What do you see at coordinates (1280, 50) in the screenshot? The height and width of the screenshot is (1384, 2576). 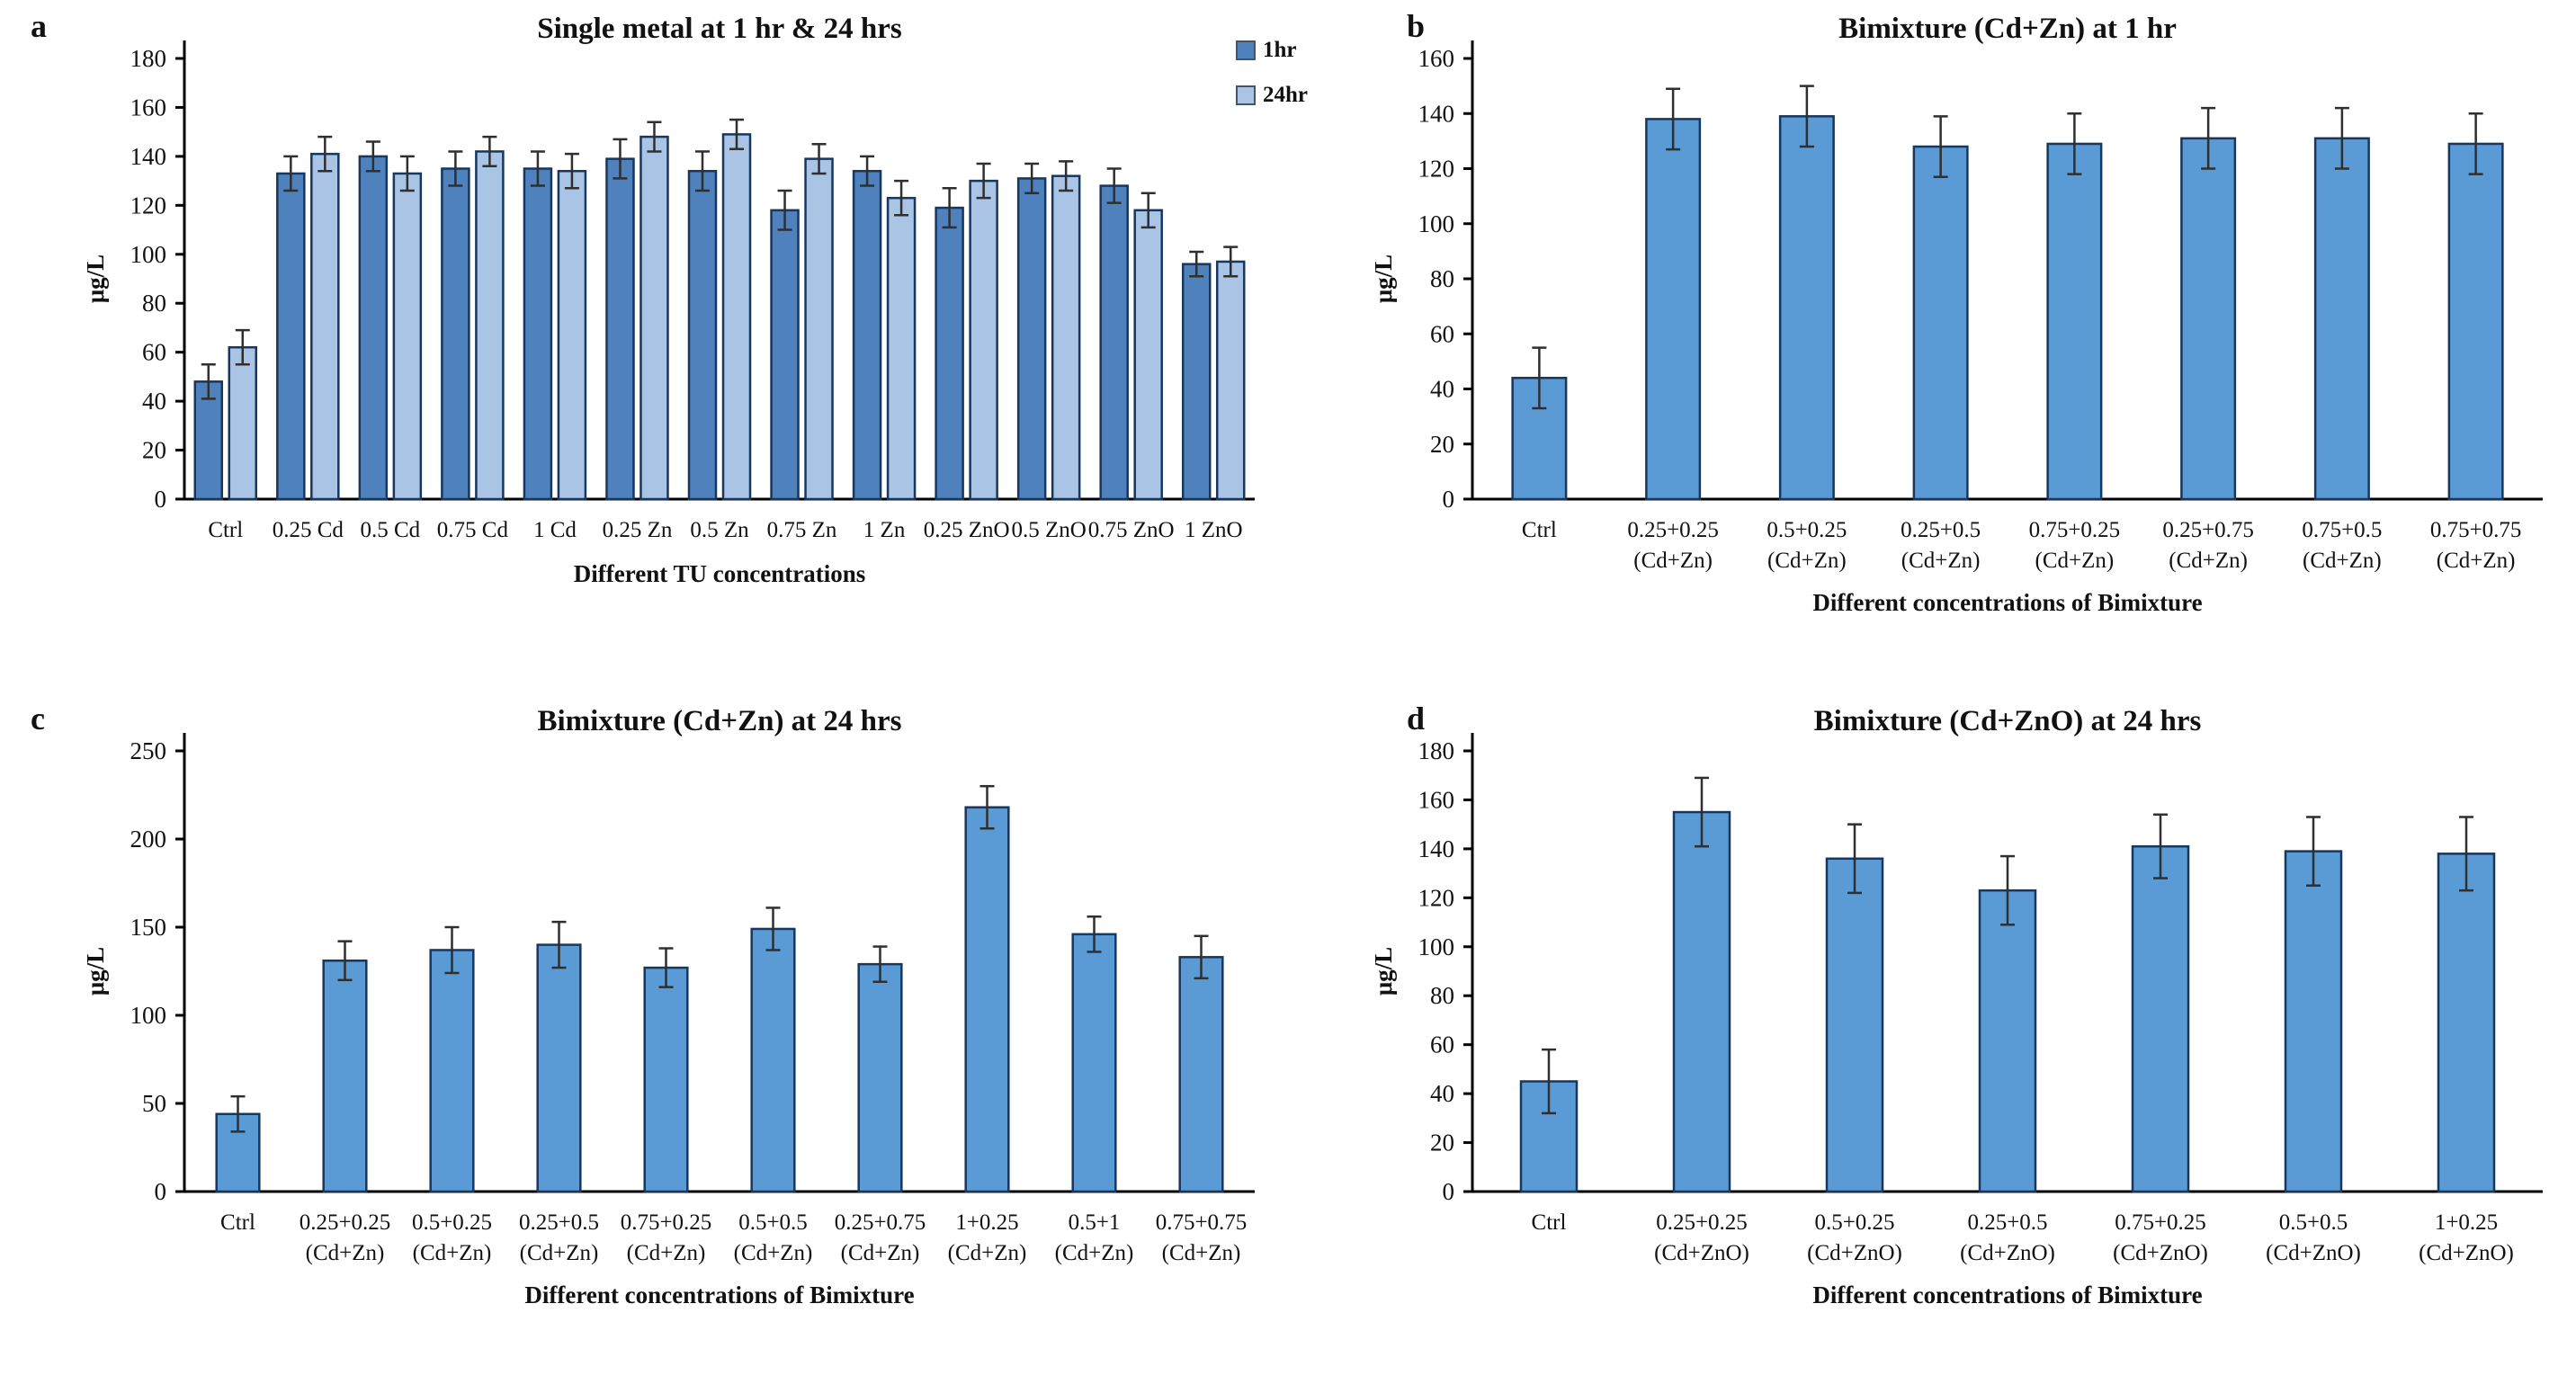 I see `legend-label-1hr: 1hr` at bounding box center [1280, 50].